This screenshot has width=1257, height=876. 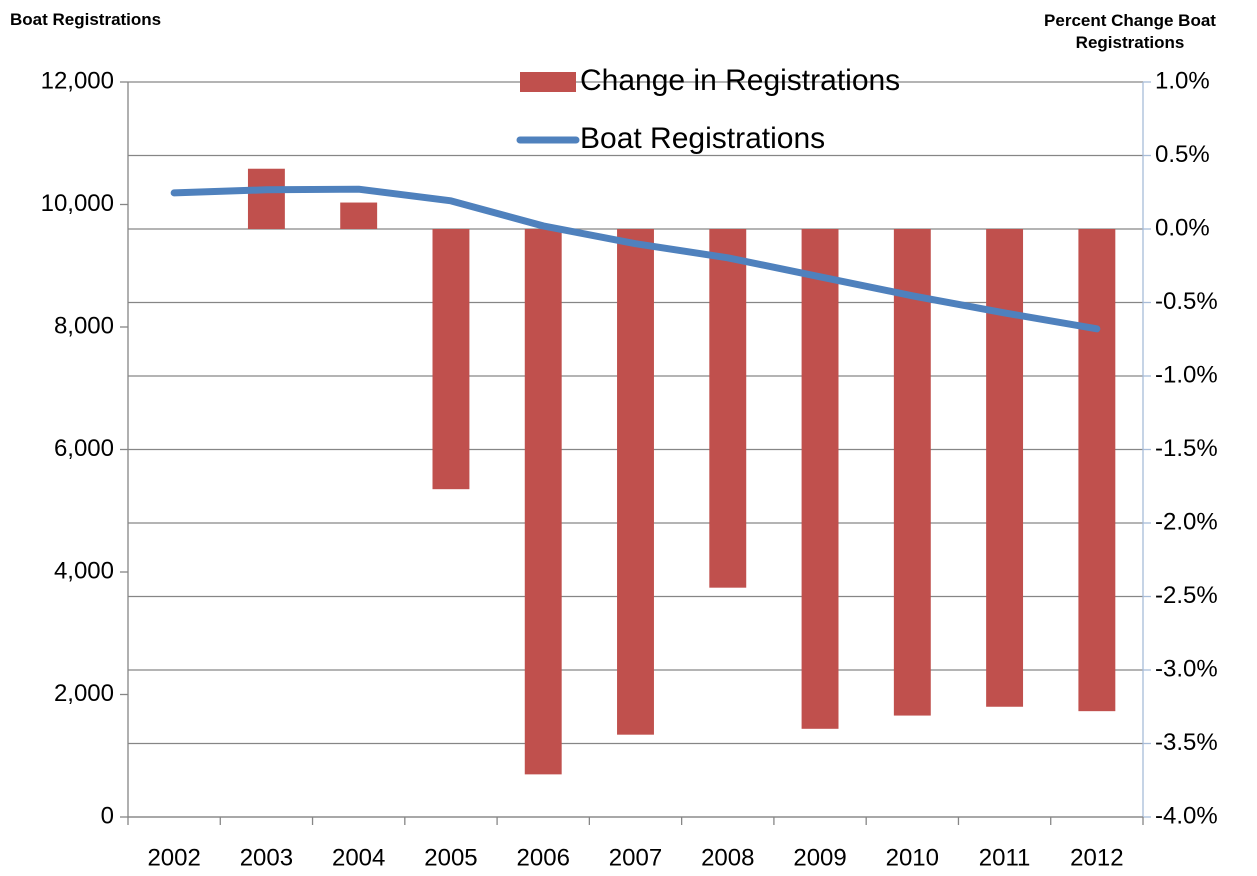 I want to click on legend-swatch, so click(x=548, y=82).